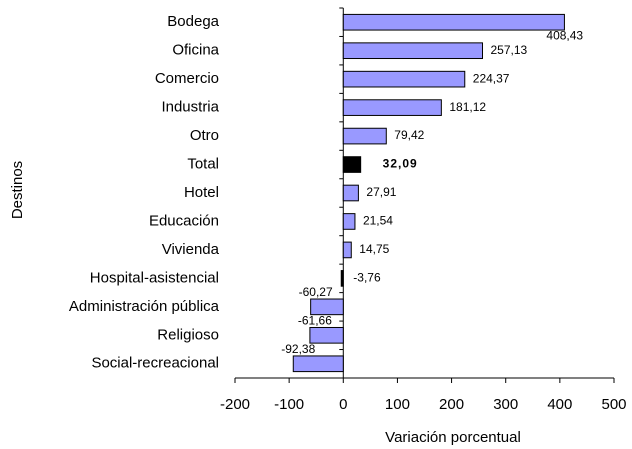 The image size is (632, 449). I want to click on y-tick-label: Educación, so click(184, 220).